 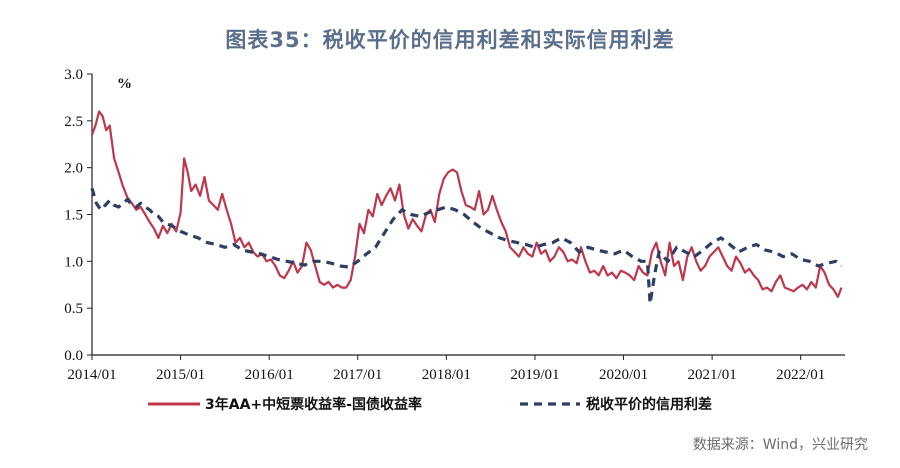 What do you see at coordinates (800, 375) in the screenshot?
I see `x-tick-label: 2022/01` at bounding box center [800, 375].